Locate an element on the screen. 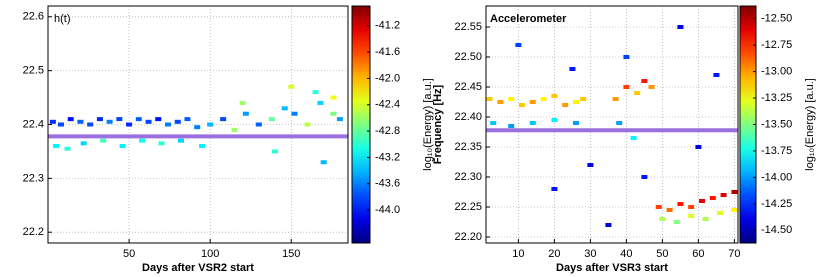  y-tick-label: 22.35 is located at coordinates (468, 147).